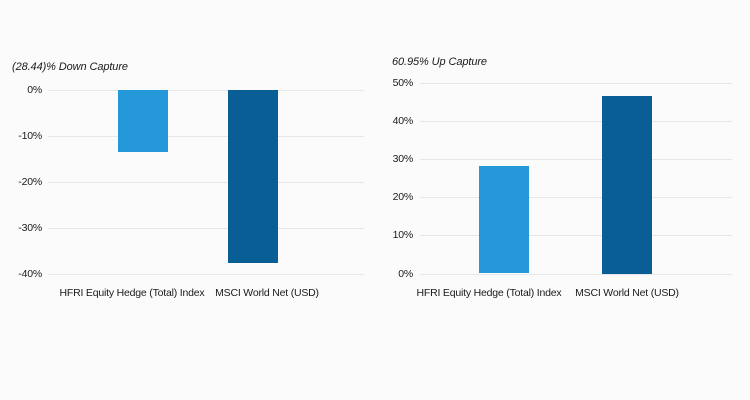  I want to click on up-capture-title: 60.95% Up Capture, so click(439, 62).